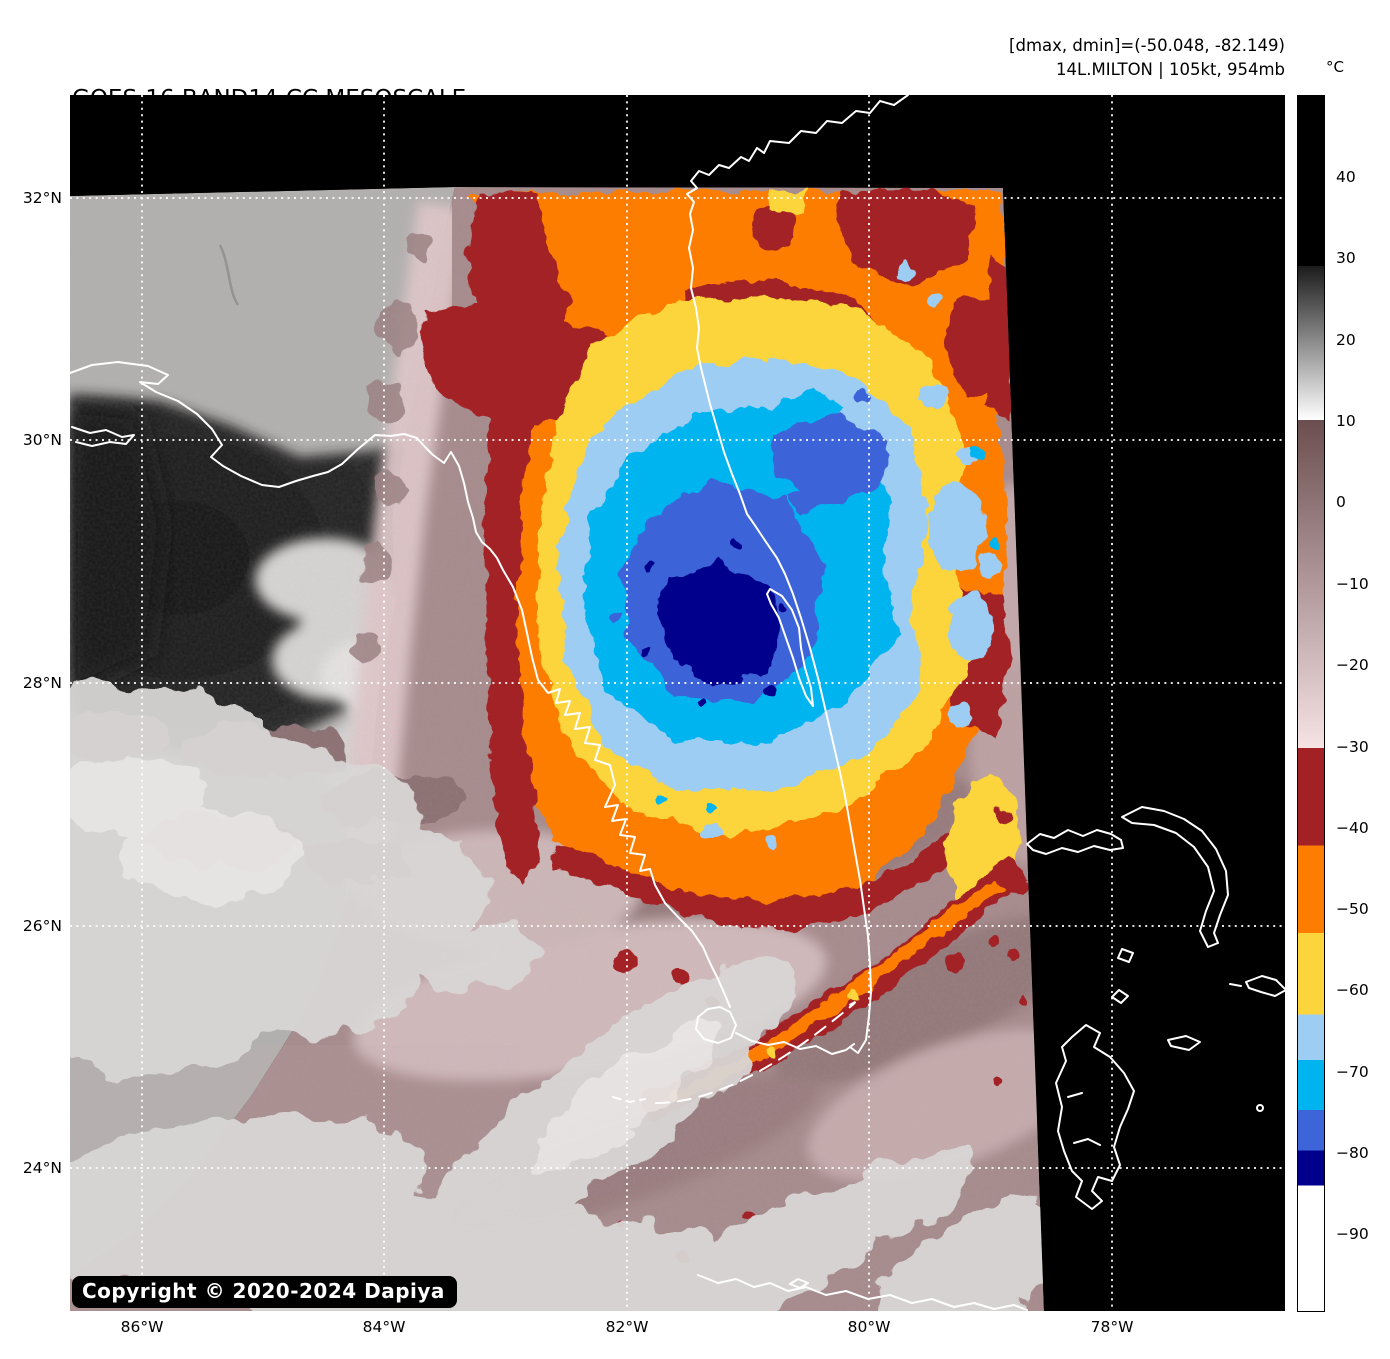  What do you see at coordinates (790, 647) in the screenshot?
I see `canaveral-barrier-lagoon` at bounding box center [790, 647].